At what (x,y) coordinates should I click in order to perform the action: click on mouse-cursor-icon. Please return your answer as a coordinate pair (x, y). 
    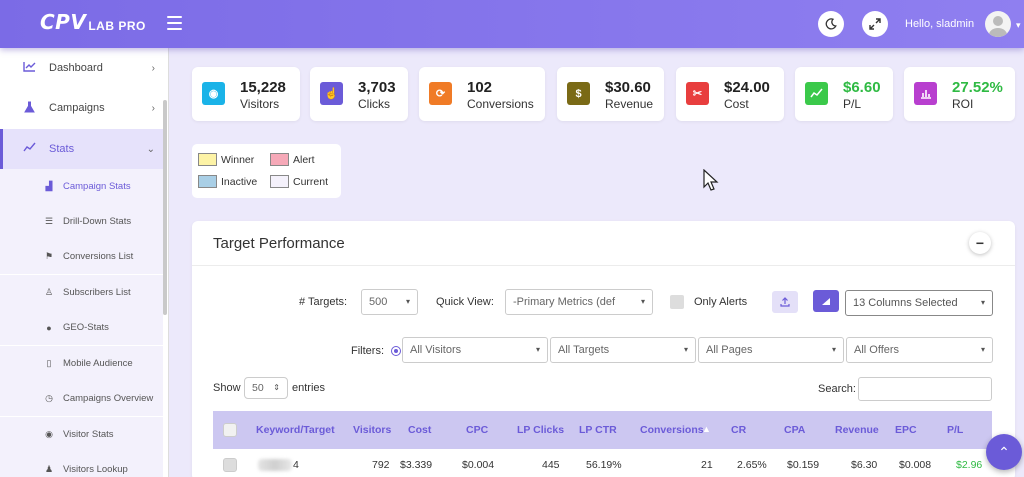
    Looking at the image, I should click on (711, 180).